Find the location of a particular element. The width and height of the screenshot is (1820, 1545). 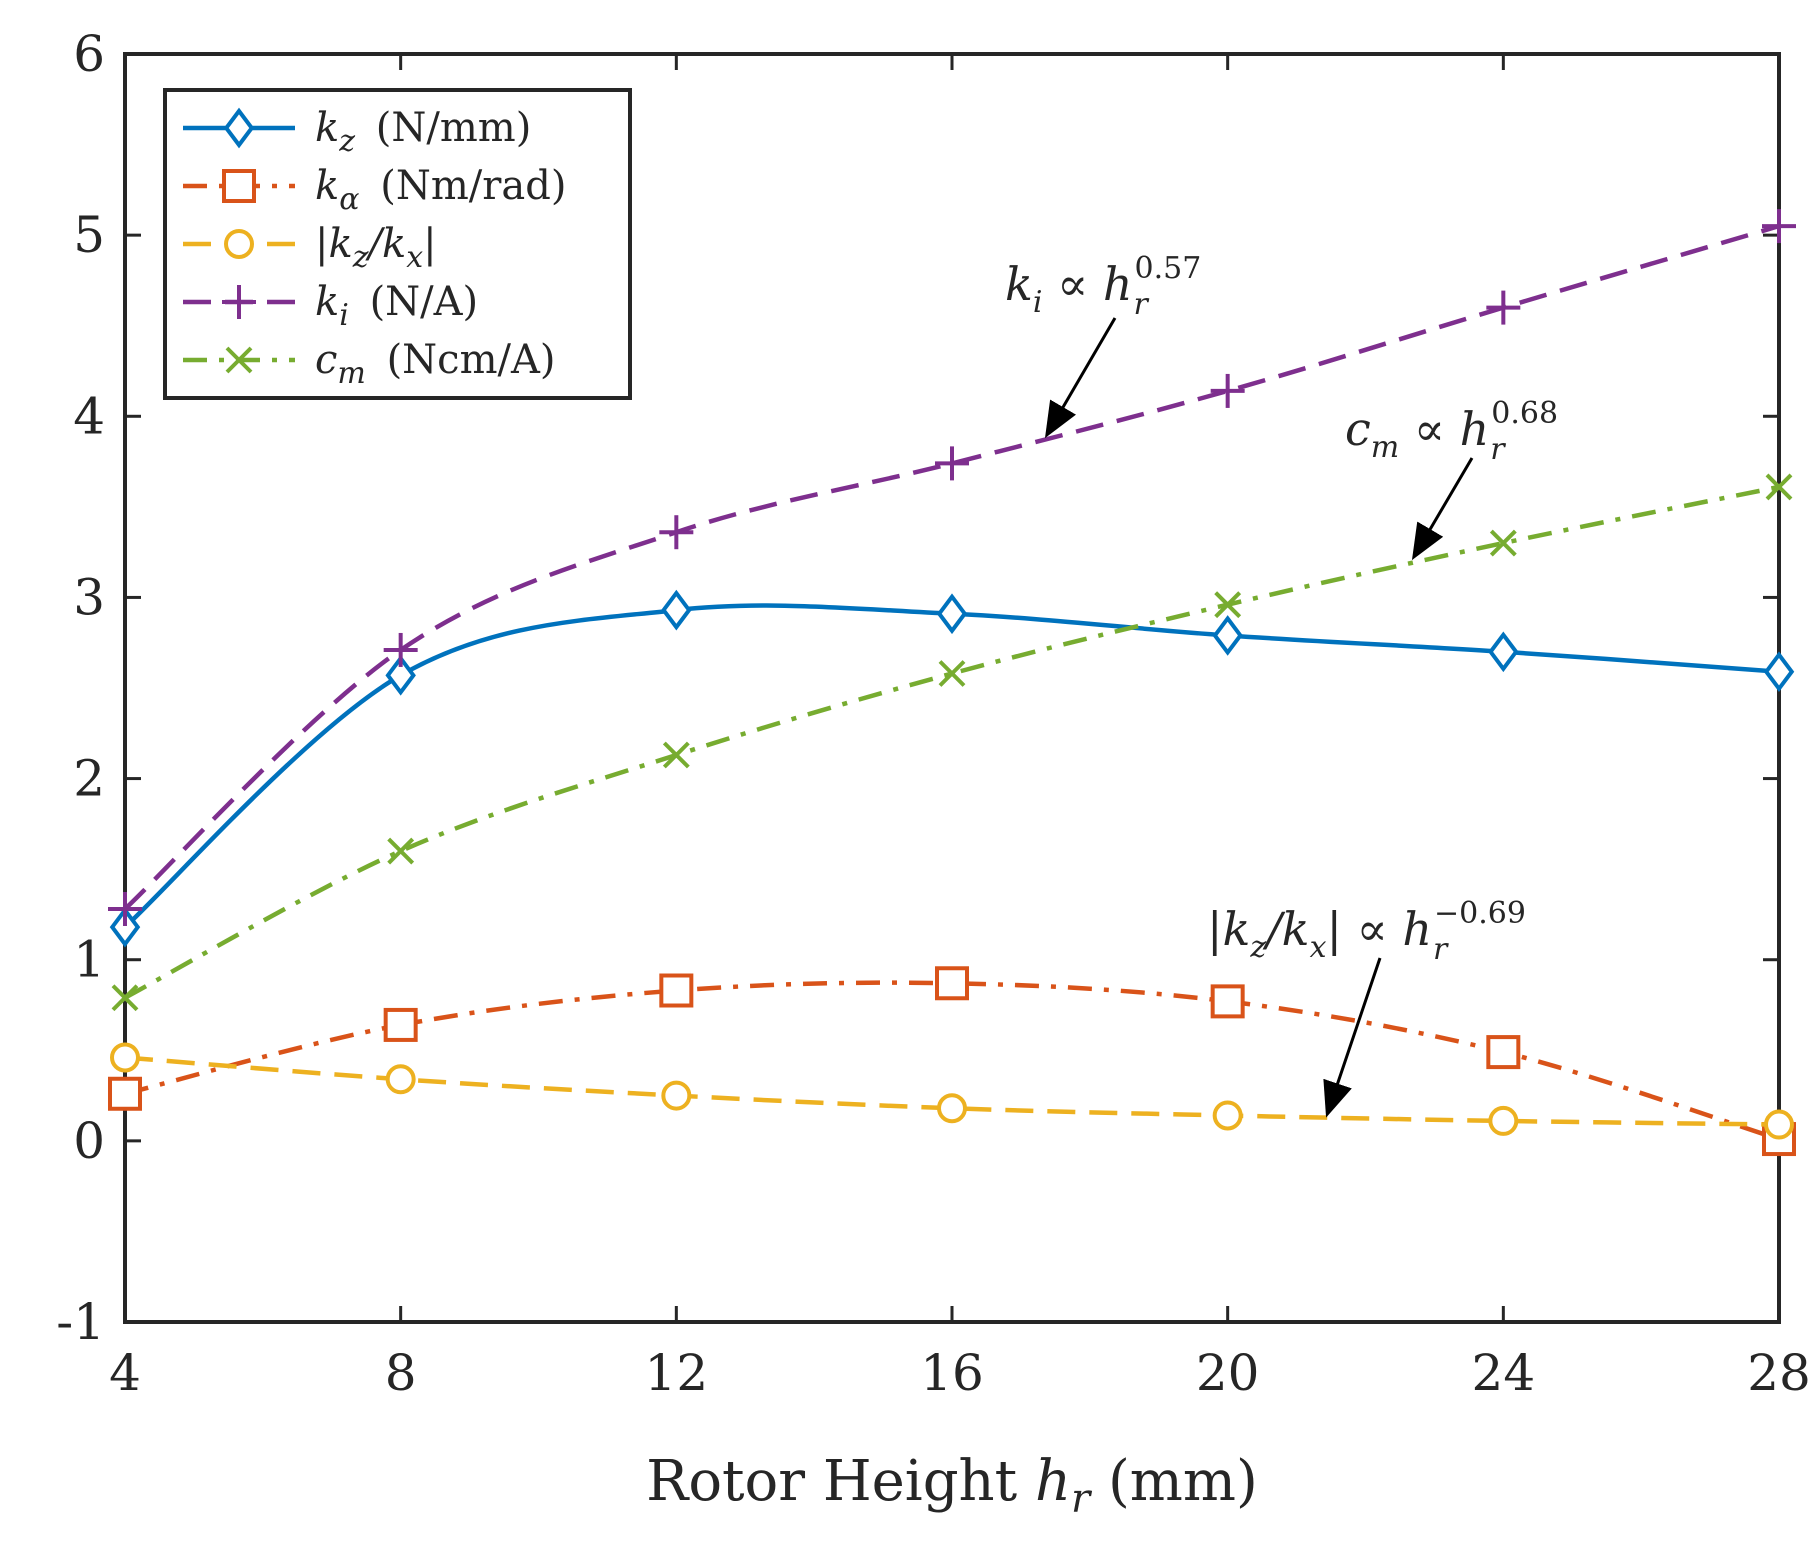

y-tick-label: -1 is located at coordinates (80, 1322).